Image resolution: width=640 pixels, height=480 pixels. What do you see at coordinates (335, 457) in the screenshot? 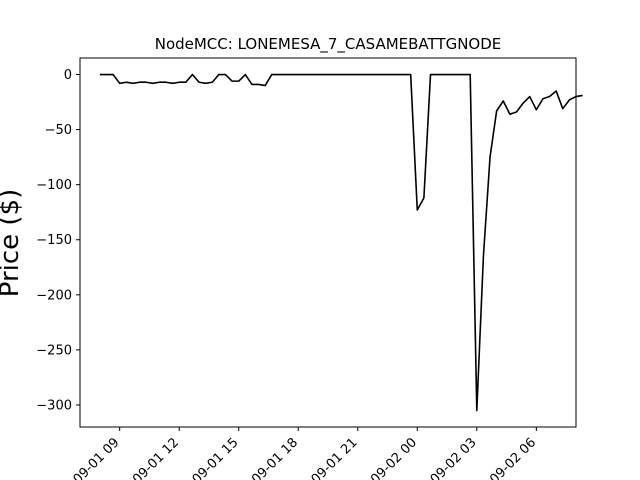
I see `x-tick-label: 09-01 21` at bounding box center [335, 457].